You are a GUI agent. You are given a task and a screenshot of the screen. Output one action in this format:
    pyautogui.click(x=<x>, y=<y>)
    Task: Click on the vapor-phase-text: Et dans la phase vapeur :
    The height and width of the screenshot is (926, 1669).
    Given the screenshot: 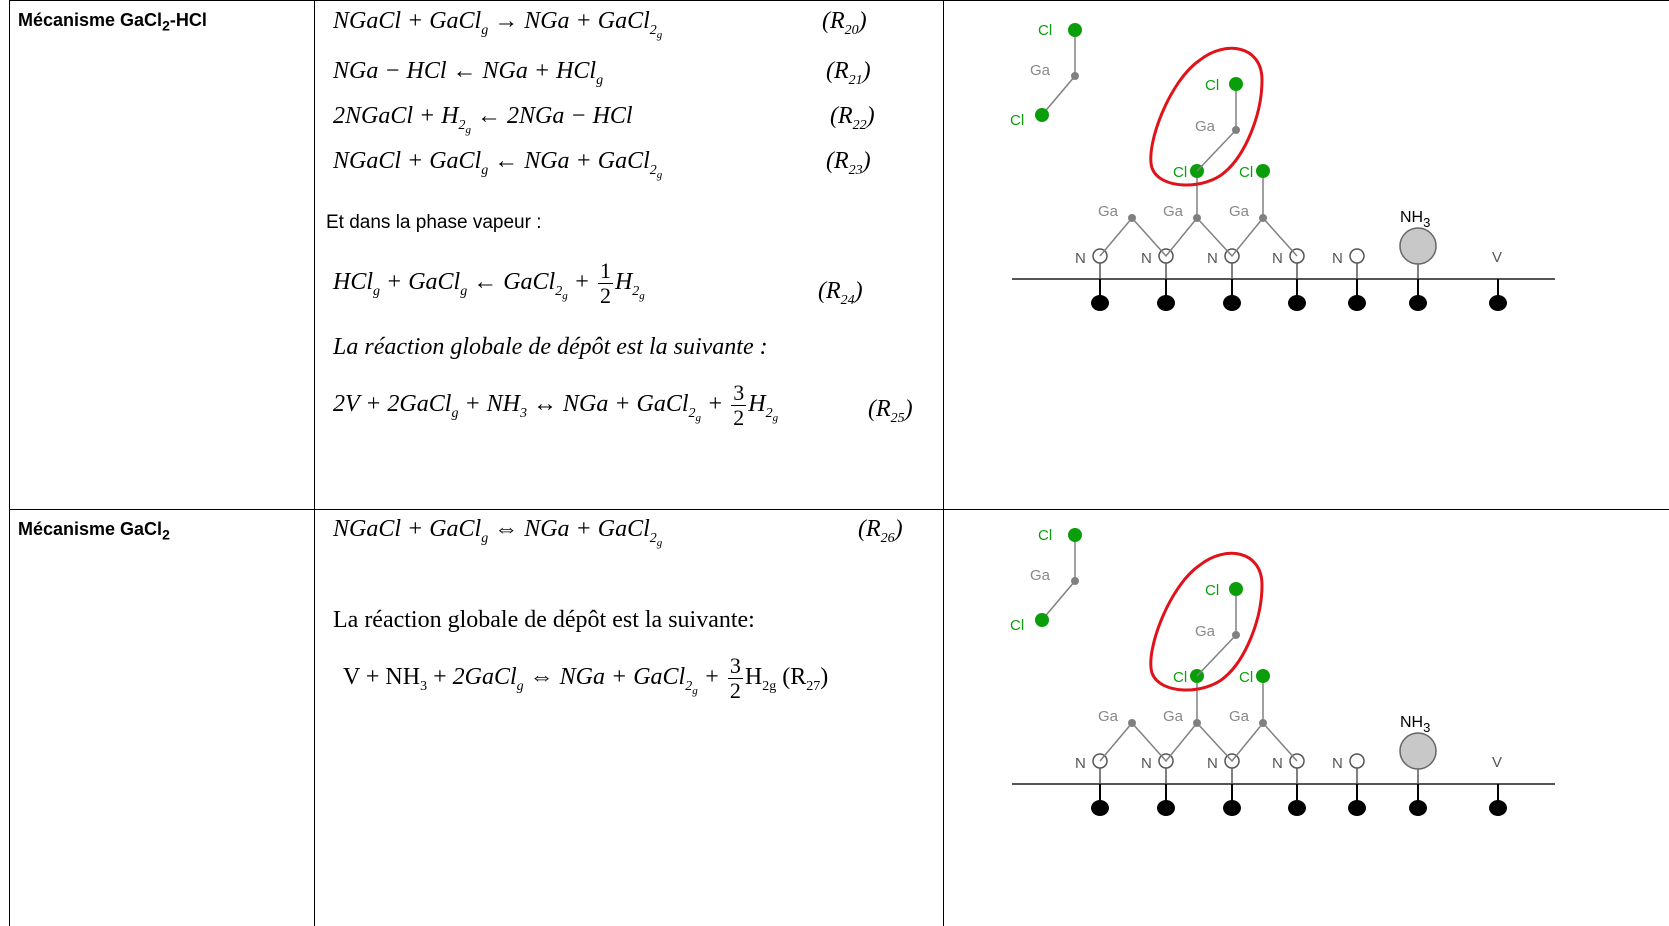 What is the action you would take?
    pyautogui.click(x=434, y=222)
    